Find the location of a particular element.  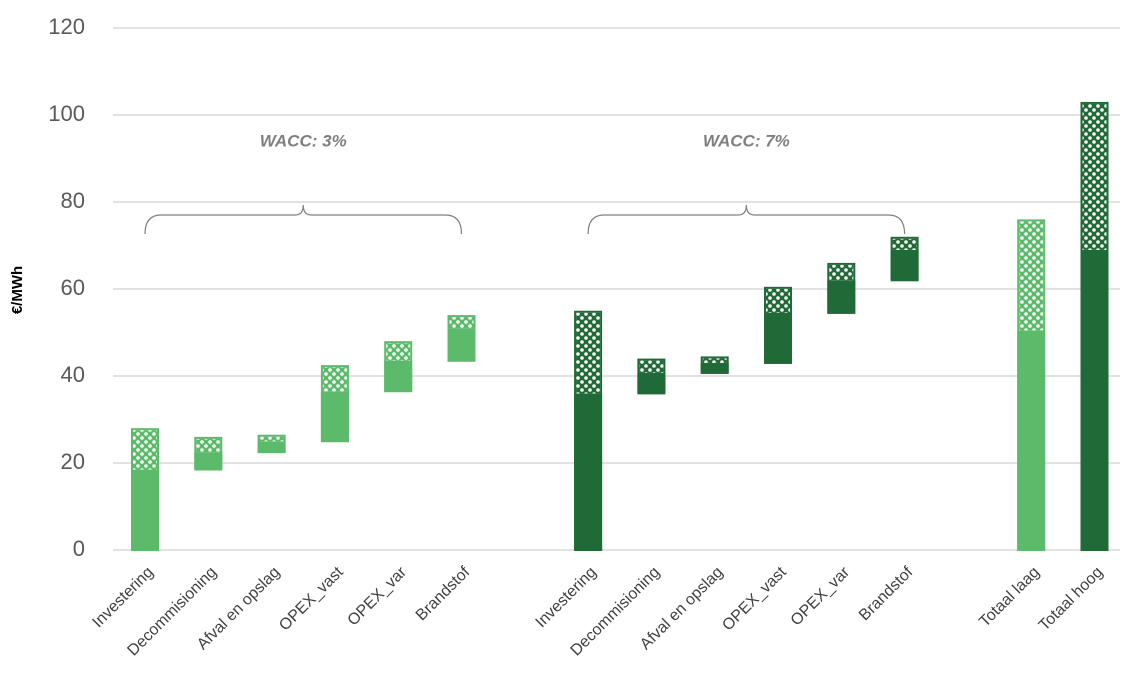

y-tick-label: 80 is located at coordinates (73, 200).